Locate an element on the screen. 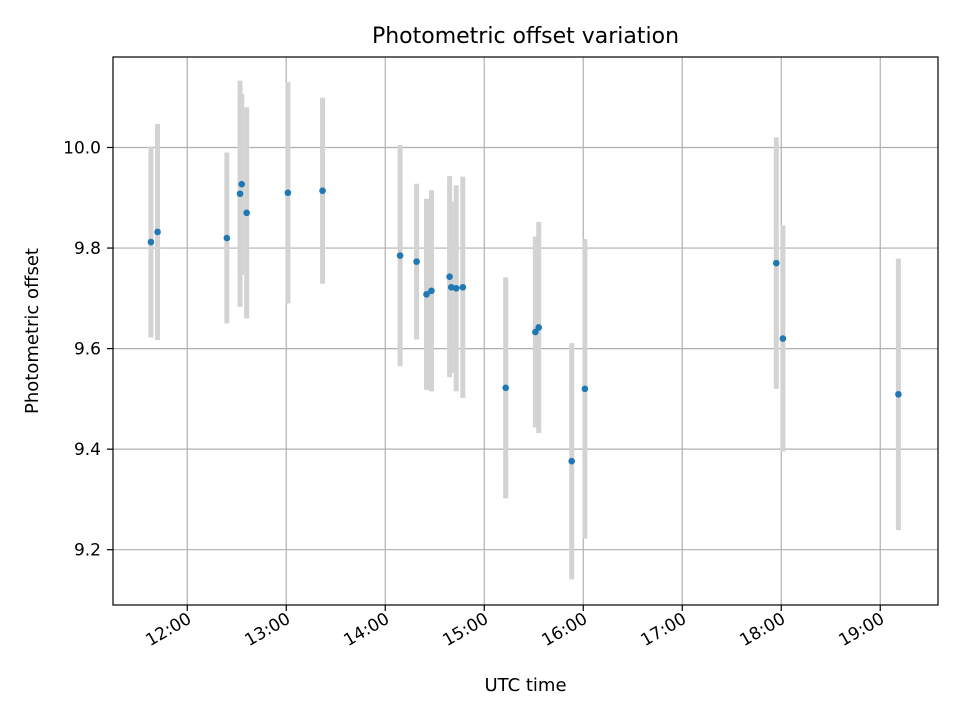  x-tick-label: 16:00 is located at coordinates (565, 630).